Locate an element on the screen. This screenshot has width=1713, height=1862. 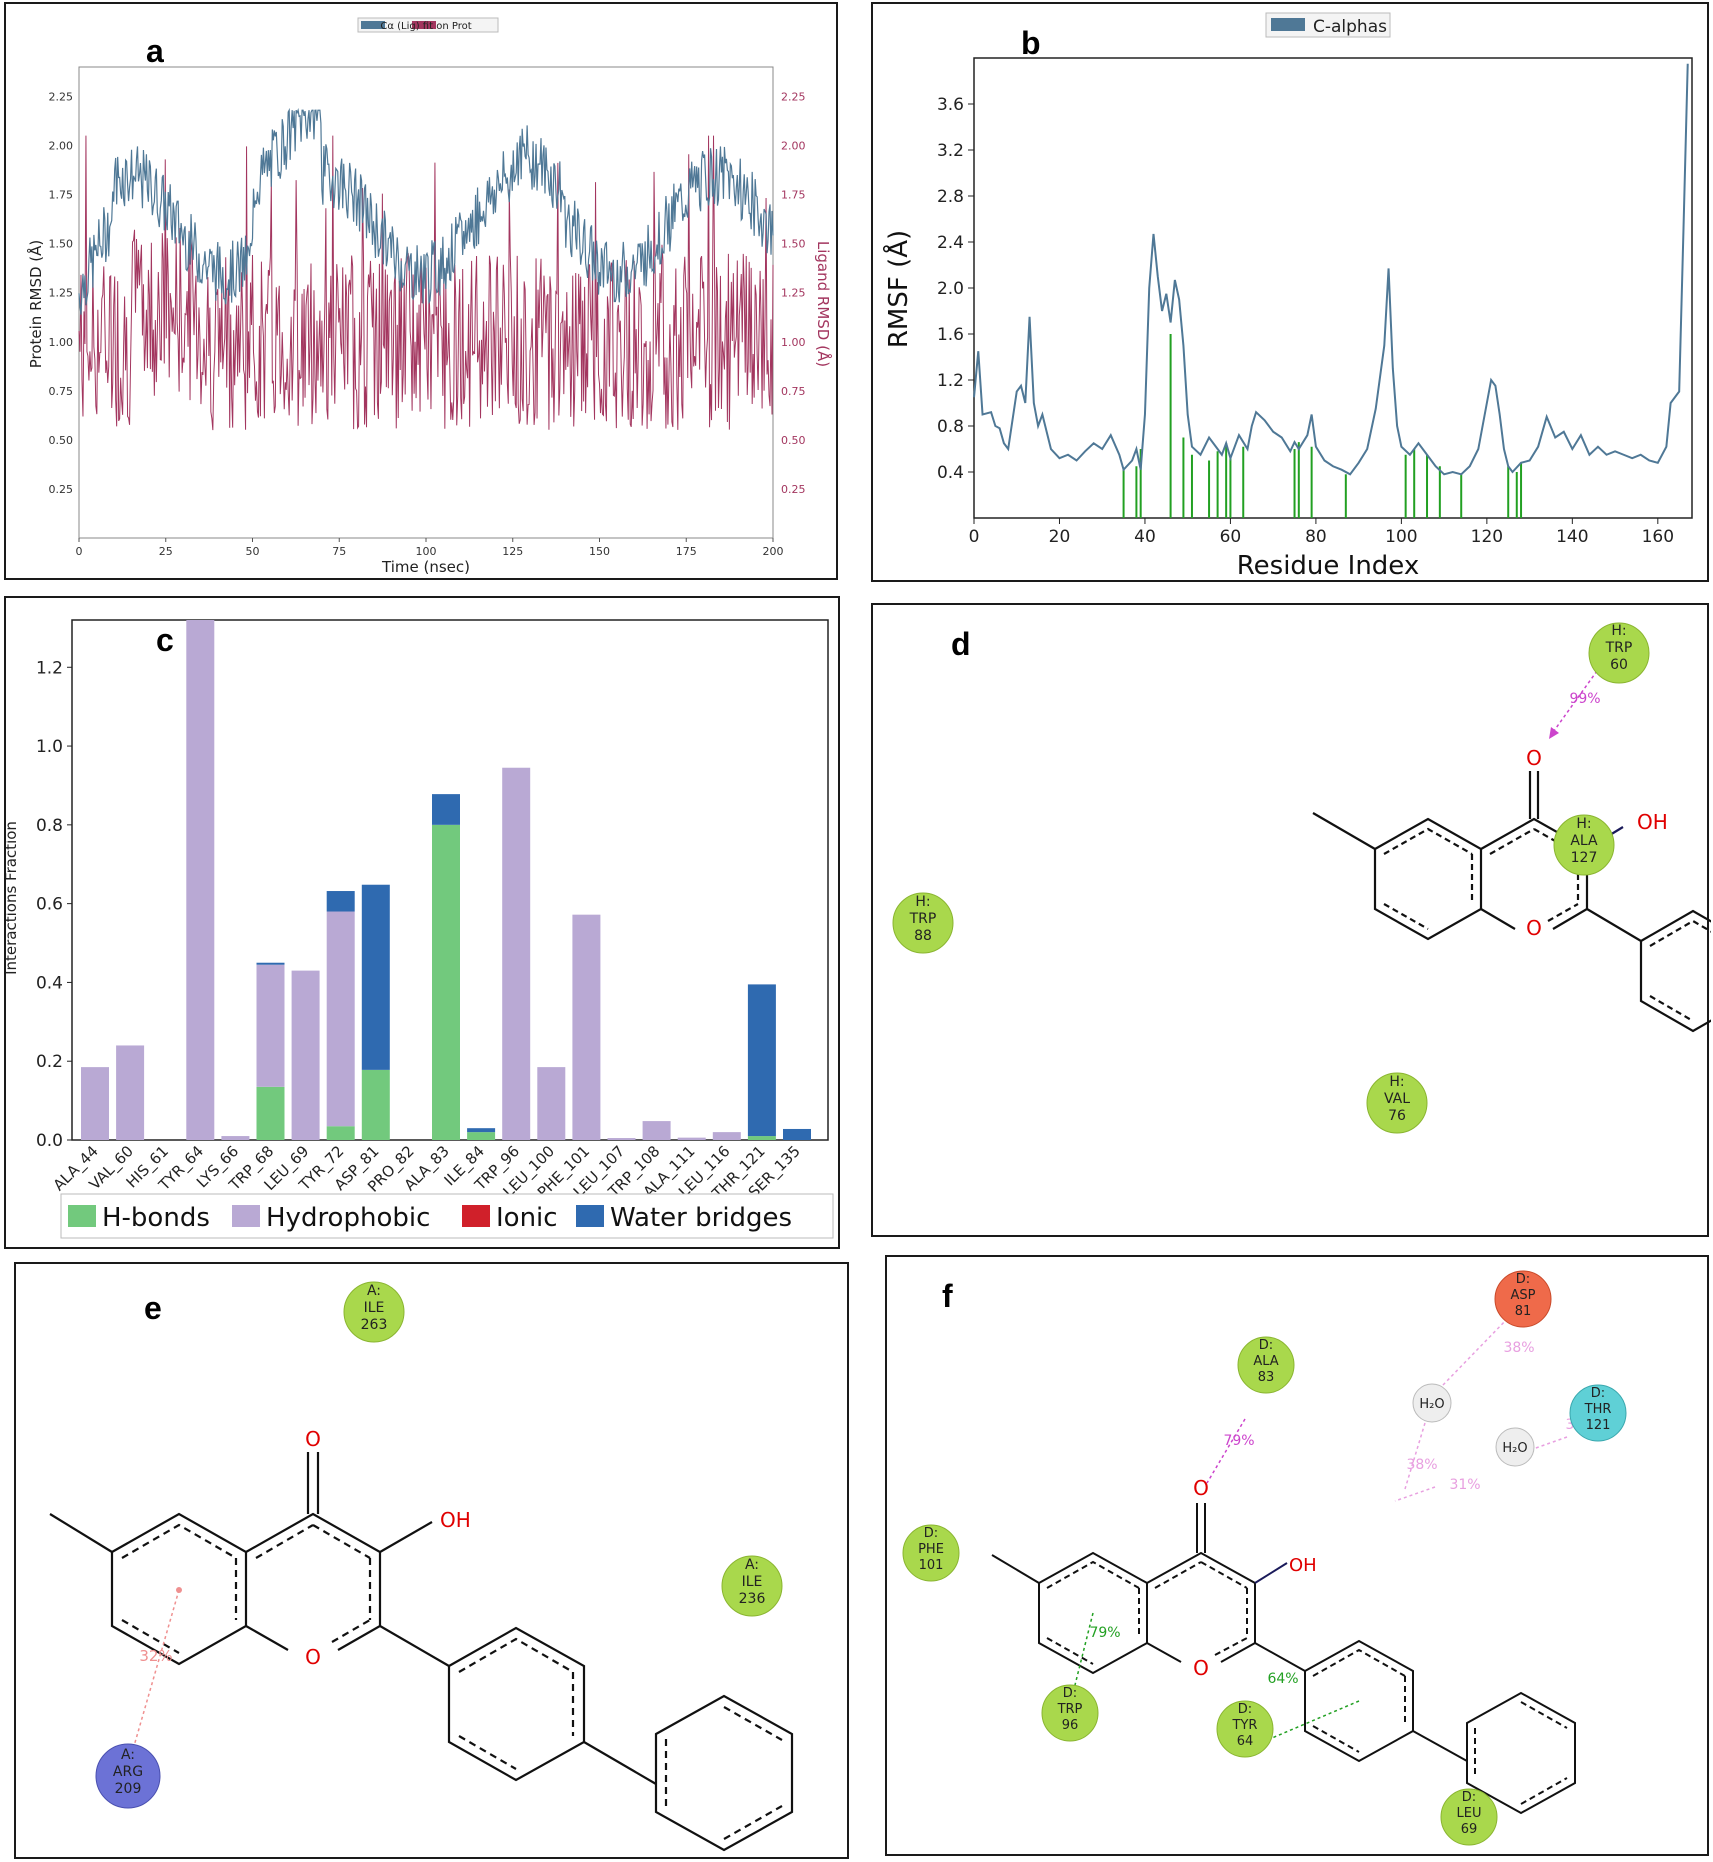
y-tick-label-right: 2.00 is located at coordinates (793, 146).